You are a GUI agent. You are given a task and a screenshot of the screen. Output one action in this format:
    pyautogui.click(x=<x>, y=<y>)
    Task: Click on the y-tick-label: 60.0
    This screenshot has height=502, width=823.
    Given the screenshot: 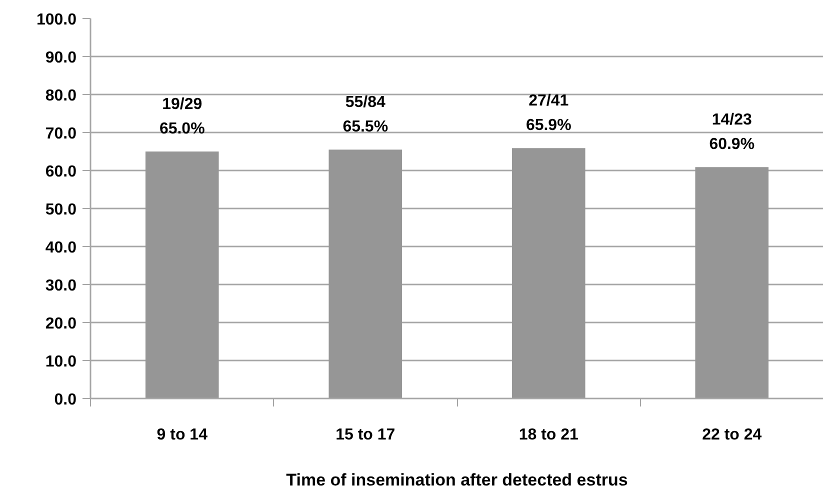 What is the action you would take?
    pyautogui.click(x=61, y=172)
    